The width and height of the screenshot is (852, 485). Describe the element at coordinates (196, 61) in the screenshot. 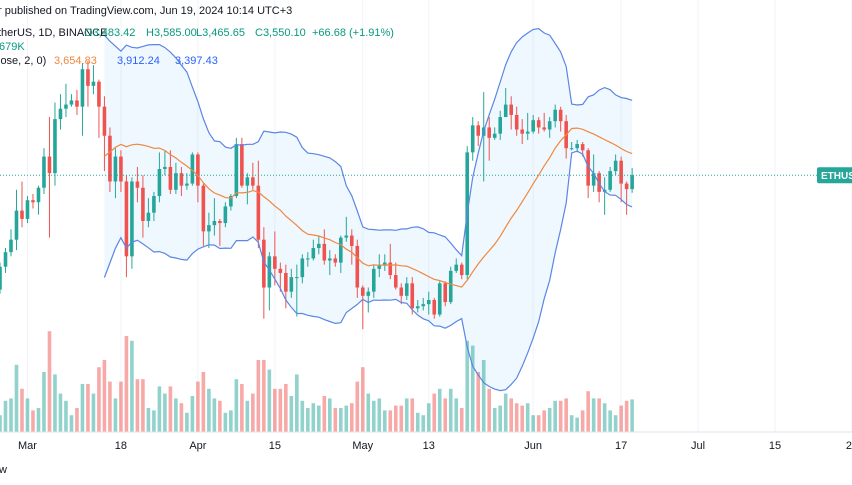

I see `bb-lower-value: 3,397.43` at that location.